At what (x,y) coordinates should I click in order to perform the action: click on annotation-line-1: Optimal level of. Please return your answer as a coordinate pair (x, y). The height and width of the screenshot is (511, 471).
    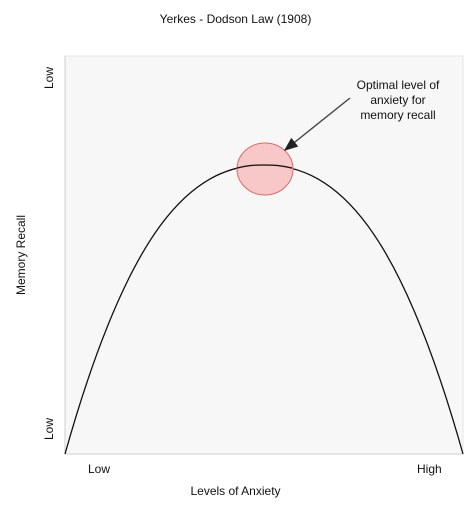
    Looking at the image, I should click on (398, 85).